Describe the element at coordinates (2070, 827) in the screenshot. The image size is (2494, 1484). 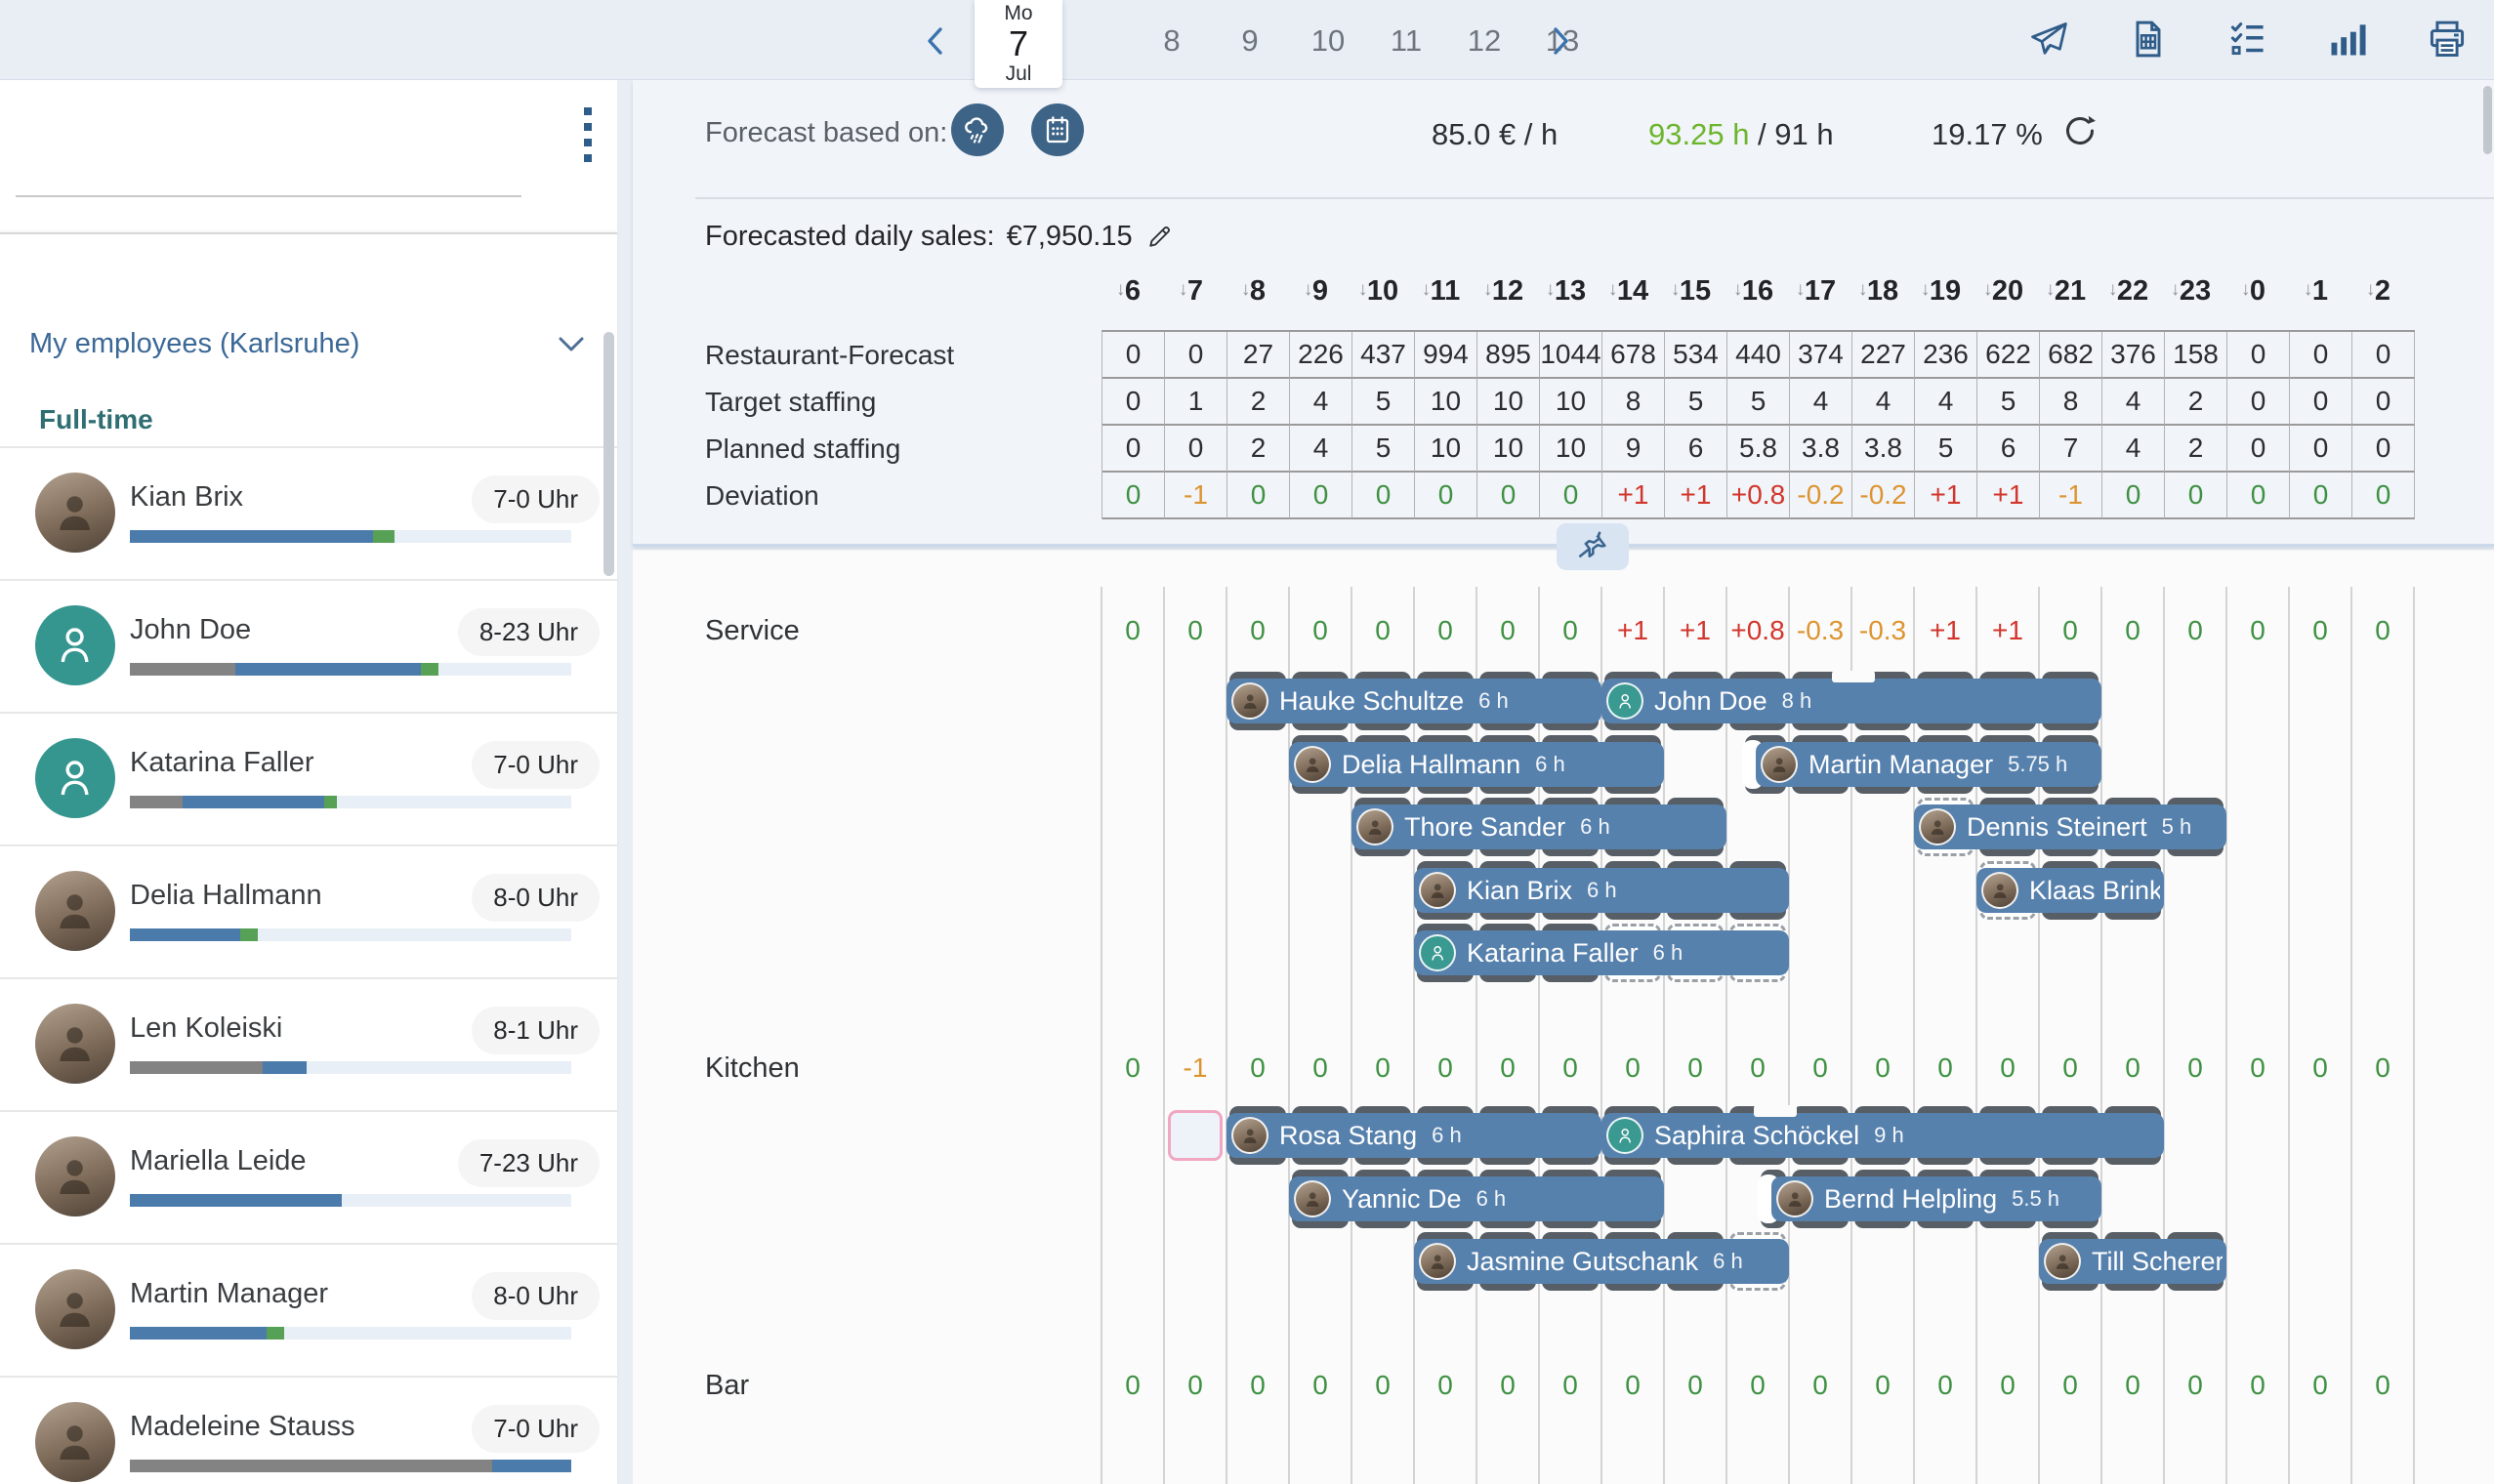
I see `shift-bar: Dennis Steinert 5 h` at that location.